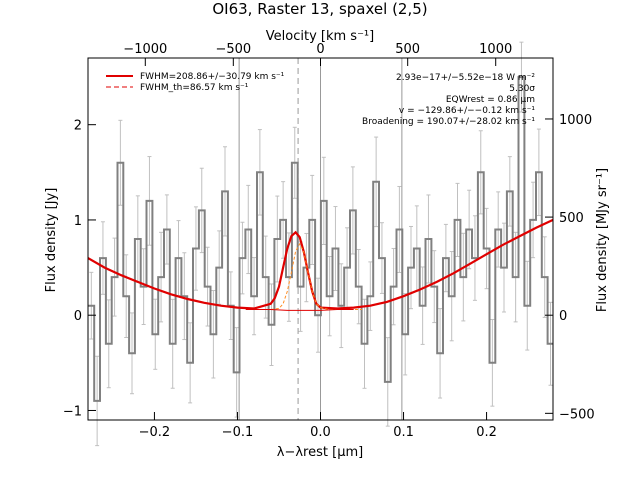 This screenshot has width=640, height=480. I want to click on annotation-flux: 2.93e−17+/−5.52e−18 W m⁻², so click(465, 78).